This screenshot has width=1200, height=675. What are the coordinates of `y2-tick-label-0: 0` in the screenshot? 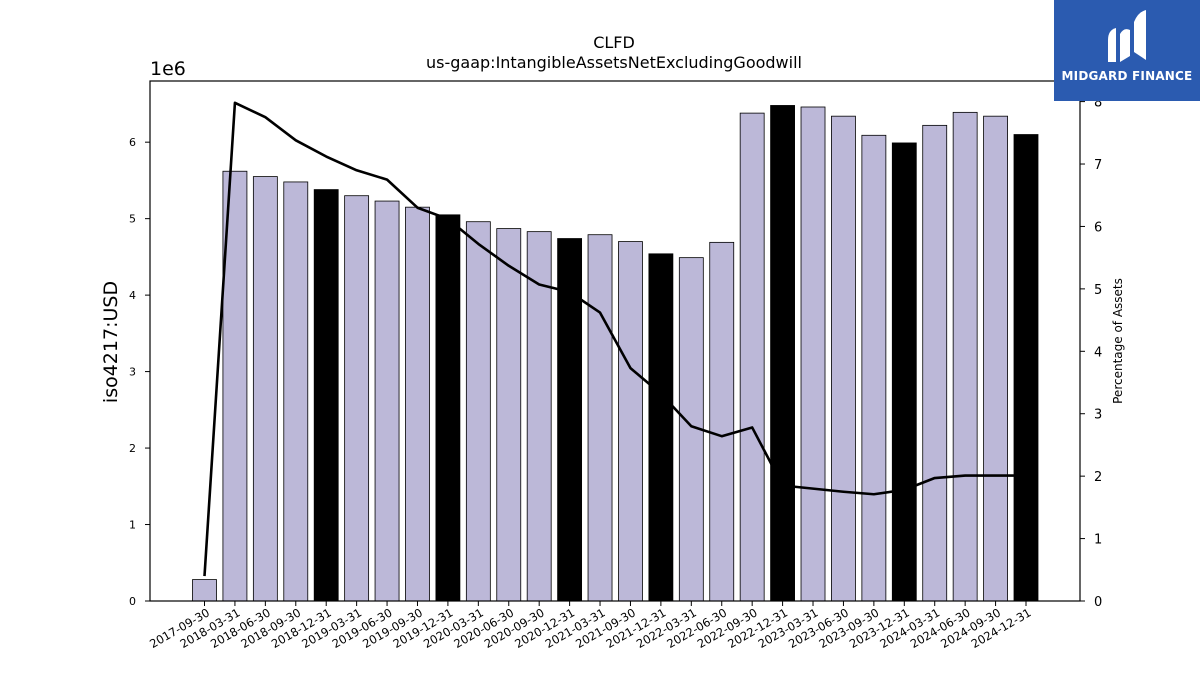 It's located at (1098, 602).